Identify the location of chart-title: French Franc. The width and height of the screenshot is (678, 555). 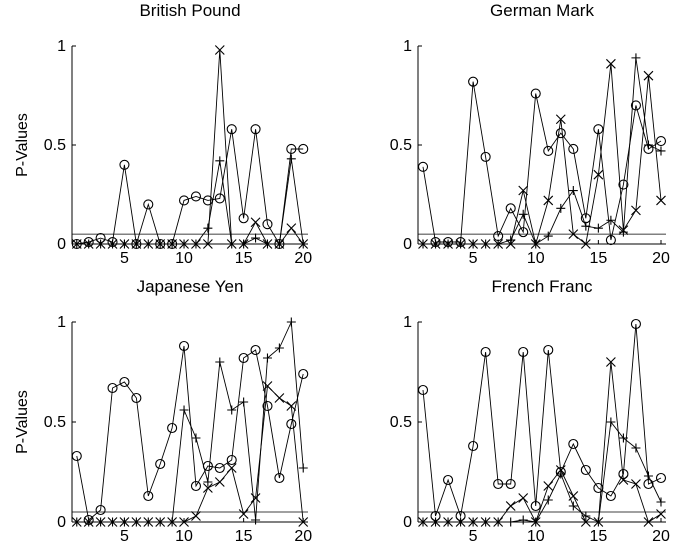
(542, 286).